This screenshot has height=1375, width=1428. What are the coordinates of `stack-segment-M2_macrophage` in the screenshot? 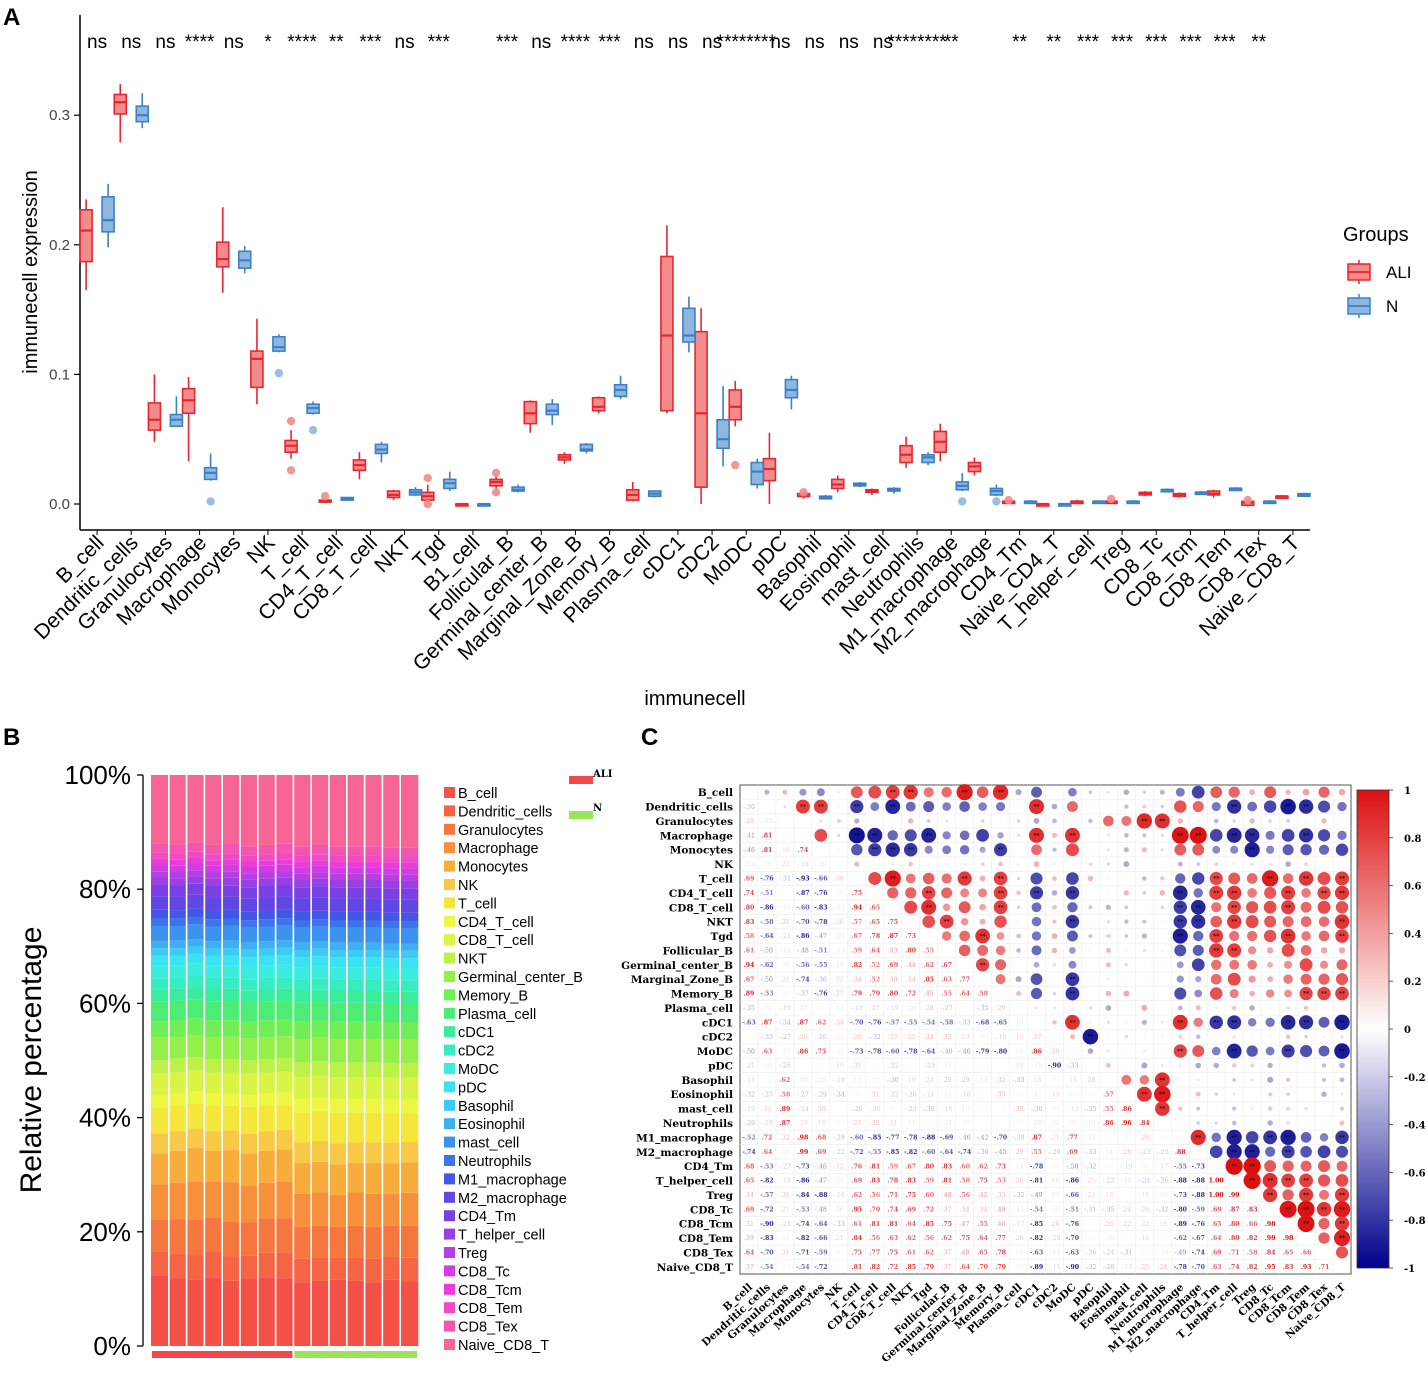 It's located at (177, 903).